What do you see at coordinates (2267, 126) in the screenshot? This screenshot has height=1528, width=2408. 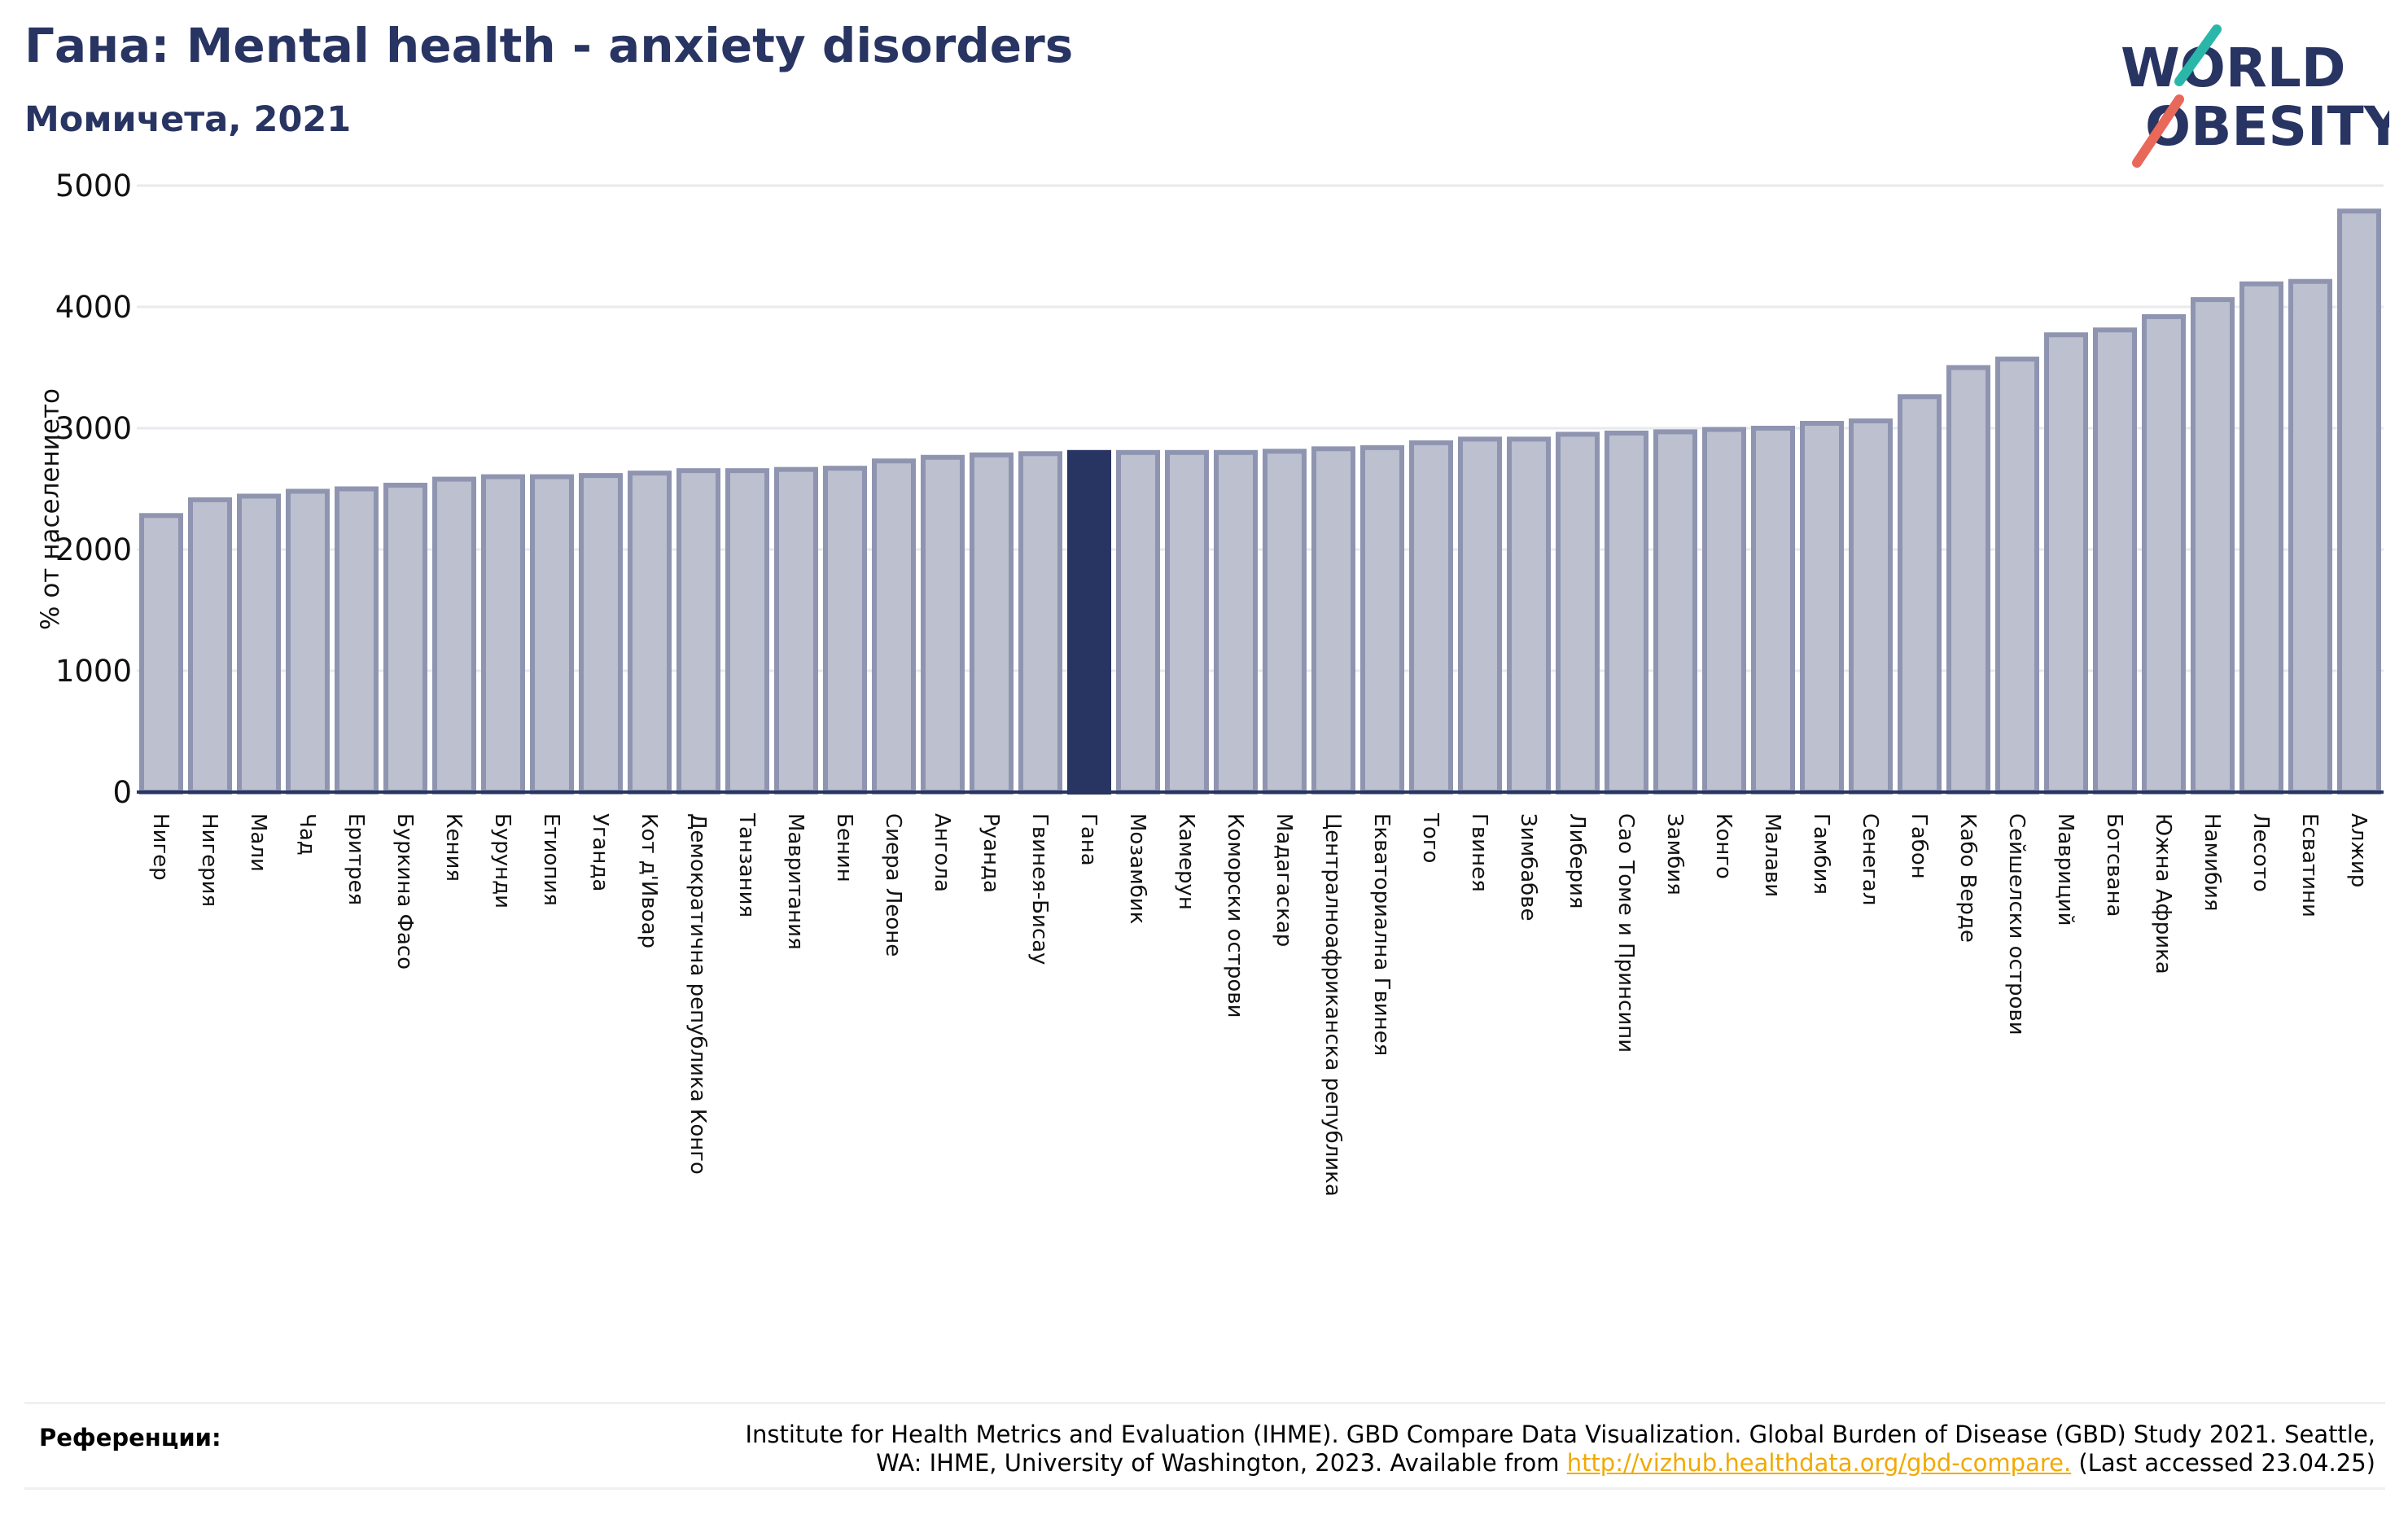 I see `logo-line2: OBESITY` at bounding box center [2267, 126].